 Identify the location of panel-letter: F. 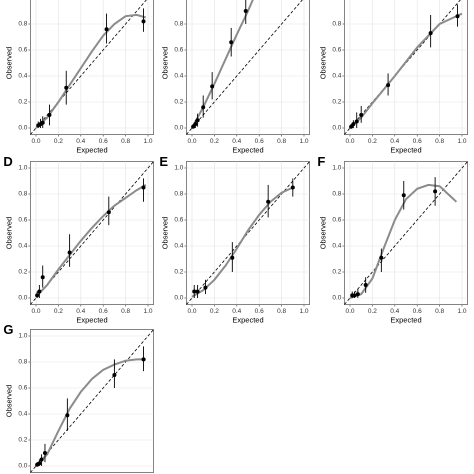
(321, 161).